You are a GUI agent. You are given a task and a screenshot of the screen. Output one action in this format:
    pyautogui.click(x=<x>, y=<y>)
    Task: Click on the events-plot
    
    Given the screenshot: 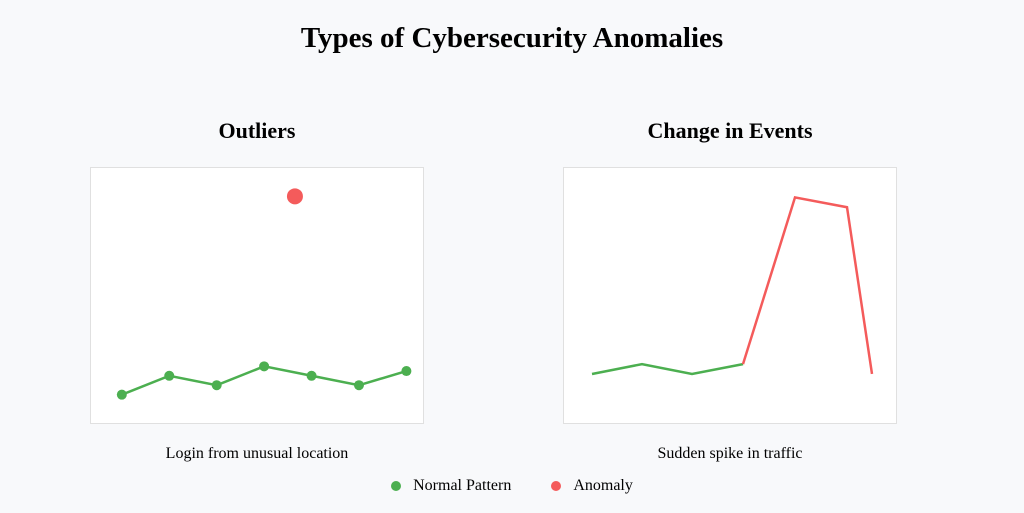 What is the action you would take?
    pyautogui.click(x=732, y=285)
    